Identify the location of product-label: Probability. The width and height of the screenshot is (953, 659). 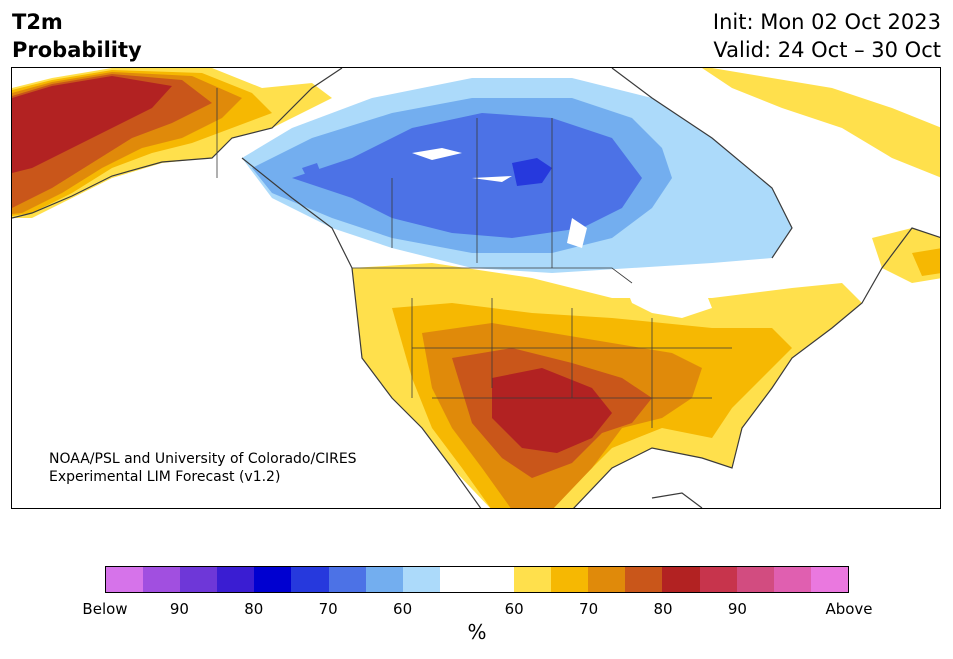
(77, 50).